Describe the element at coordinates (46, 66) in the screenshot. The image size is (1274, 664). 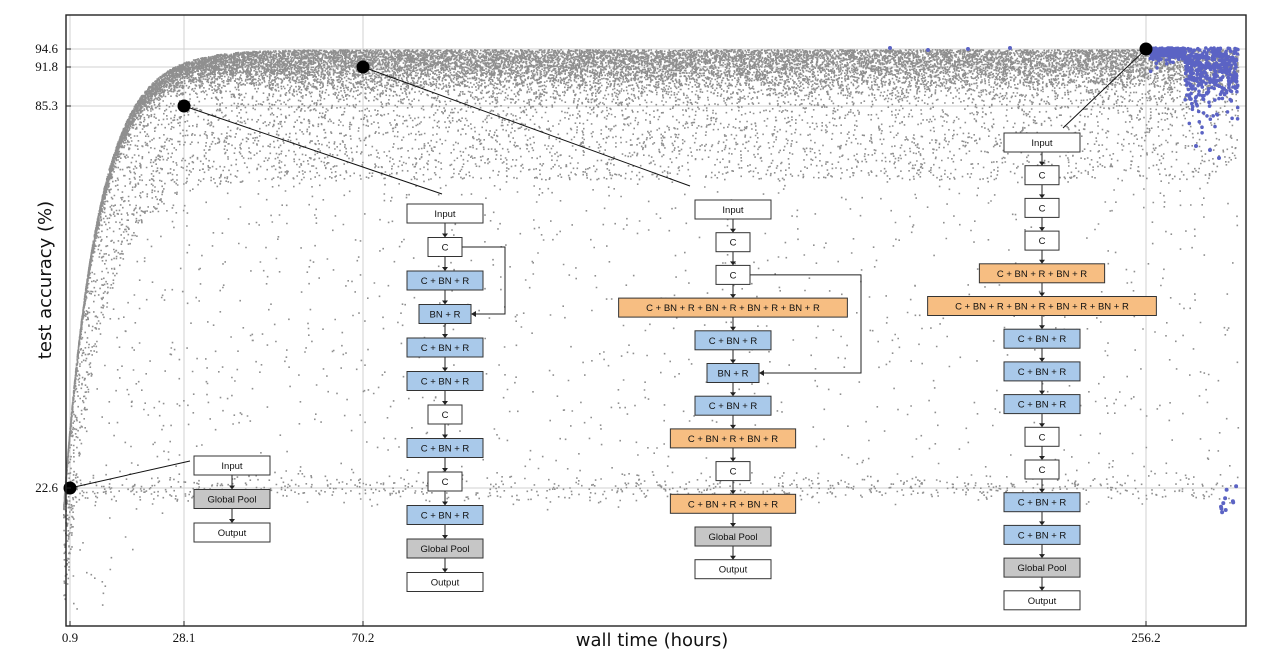
I see `y-tick-label: 91.8` at that location.